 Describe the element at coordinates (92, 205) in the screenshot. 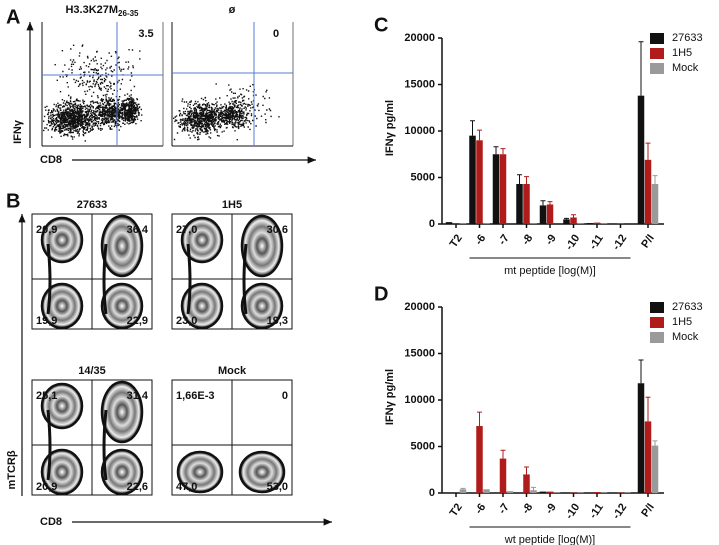

I see `plot-title: 27633` at that location.